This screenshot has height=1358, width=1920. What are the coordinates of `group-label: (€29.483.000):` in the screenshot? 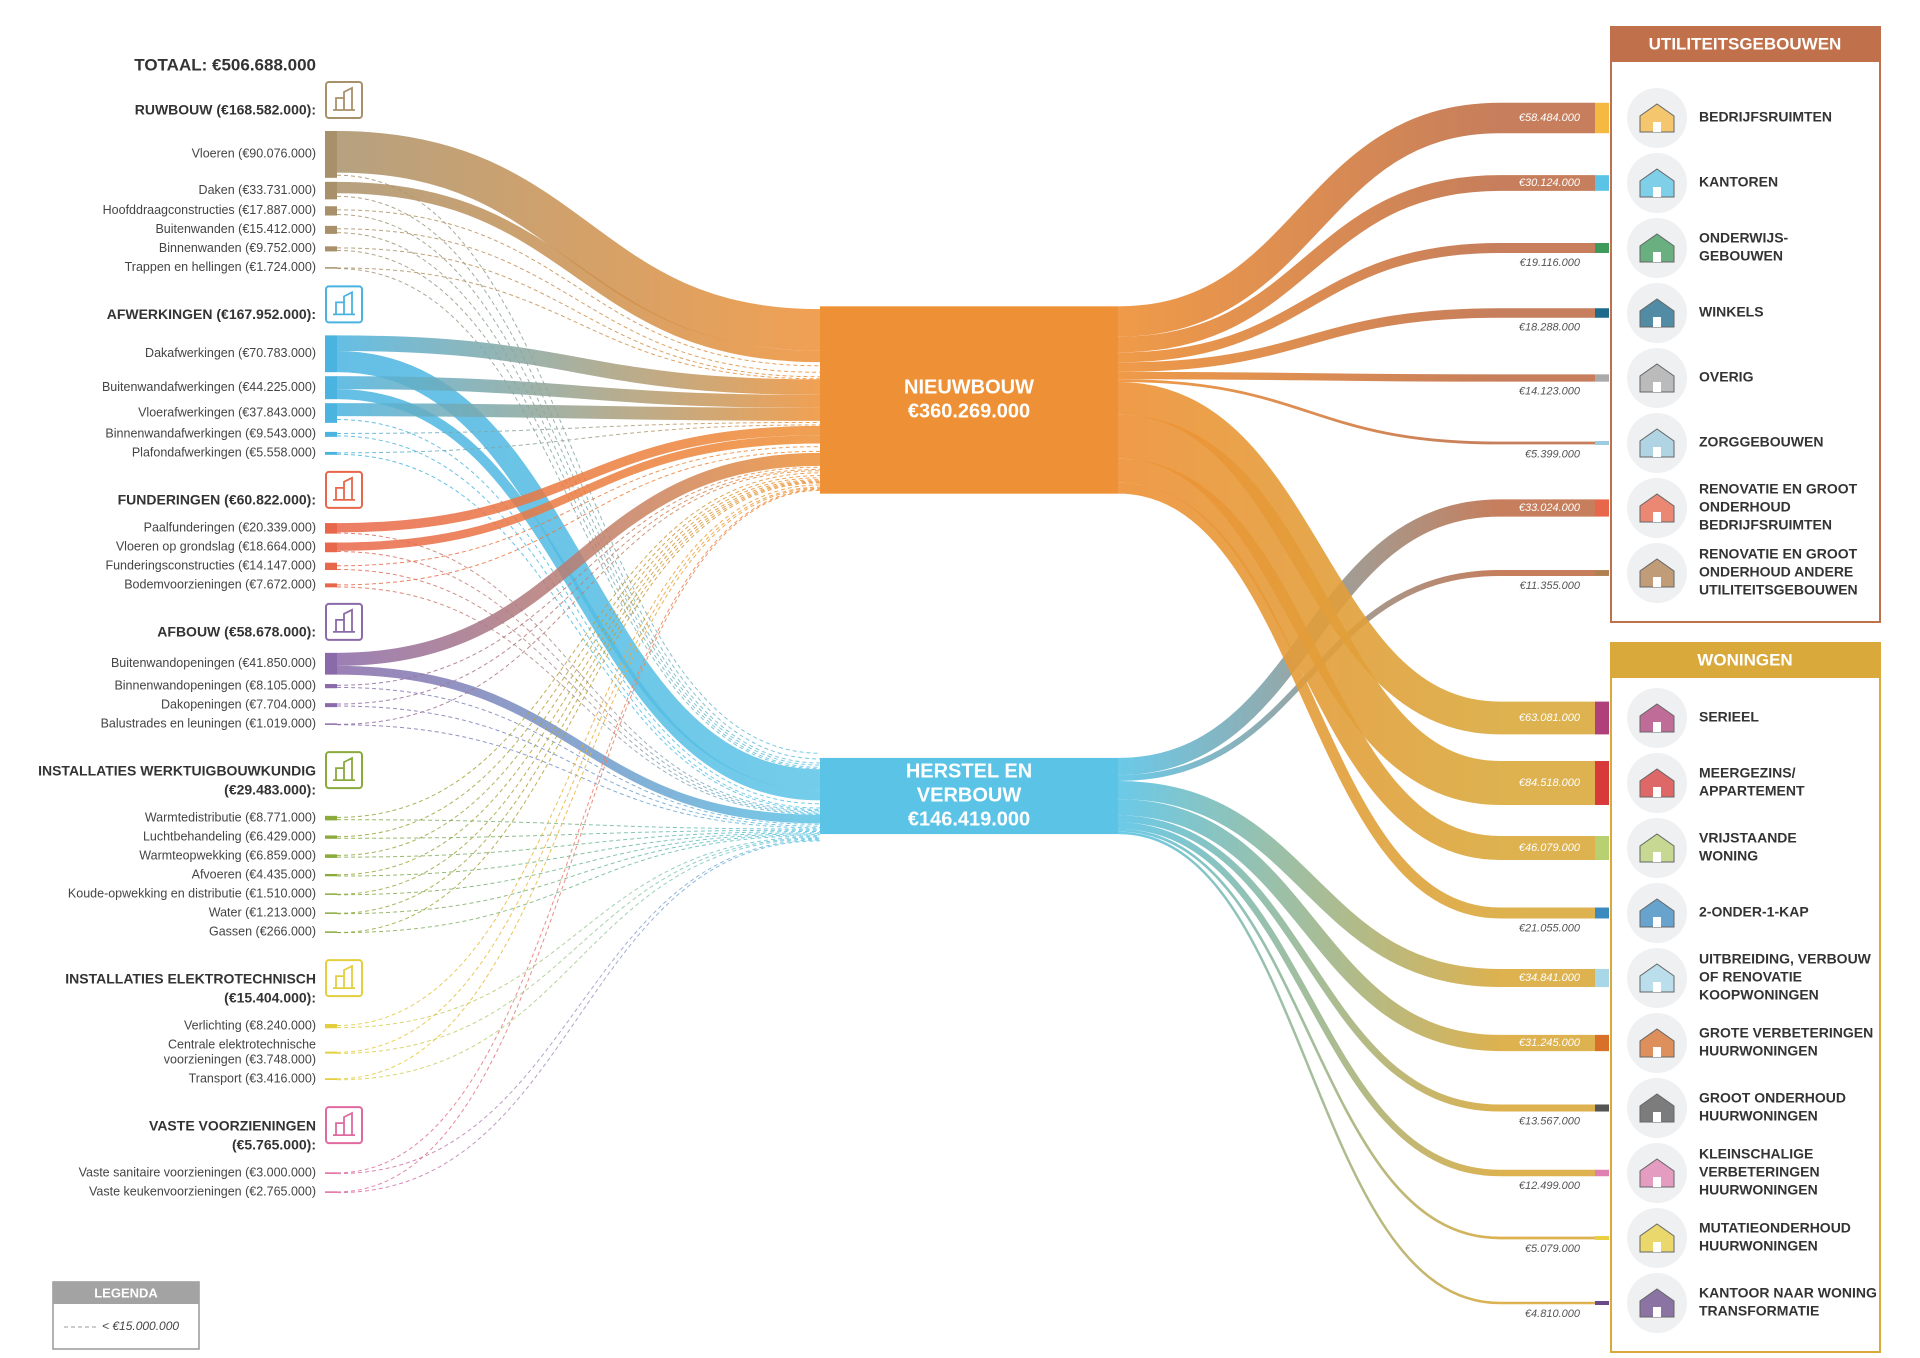 It's located at (270, 789).